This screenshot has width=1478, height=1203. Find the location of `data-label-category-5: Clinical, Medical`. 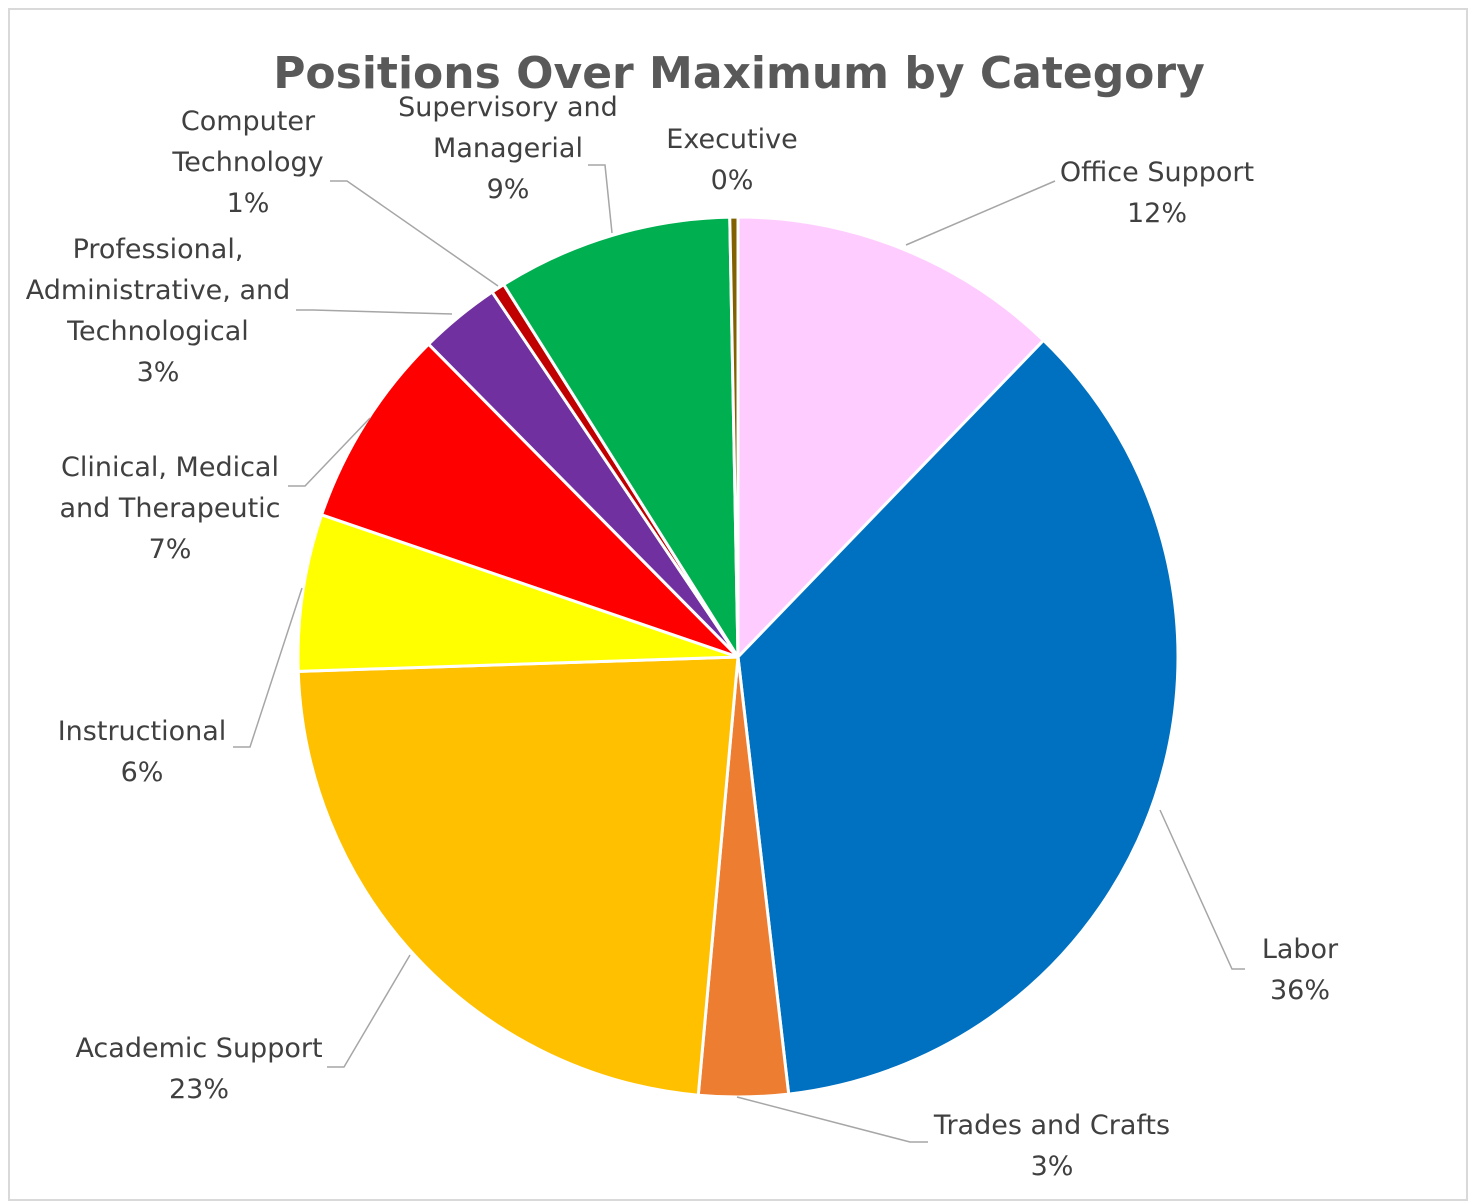

data-label-category-5: Clinical, Medical is located at coordinates (170, 467).